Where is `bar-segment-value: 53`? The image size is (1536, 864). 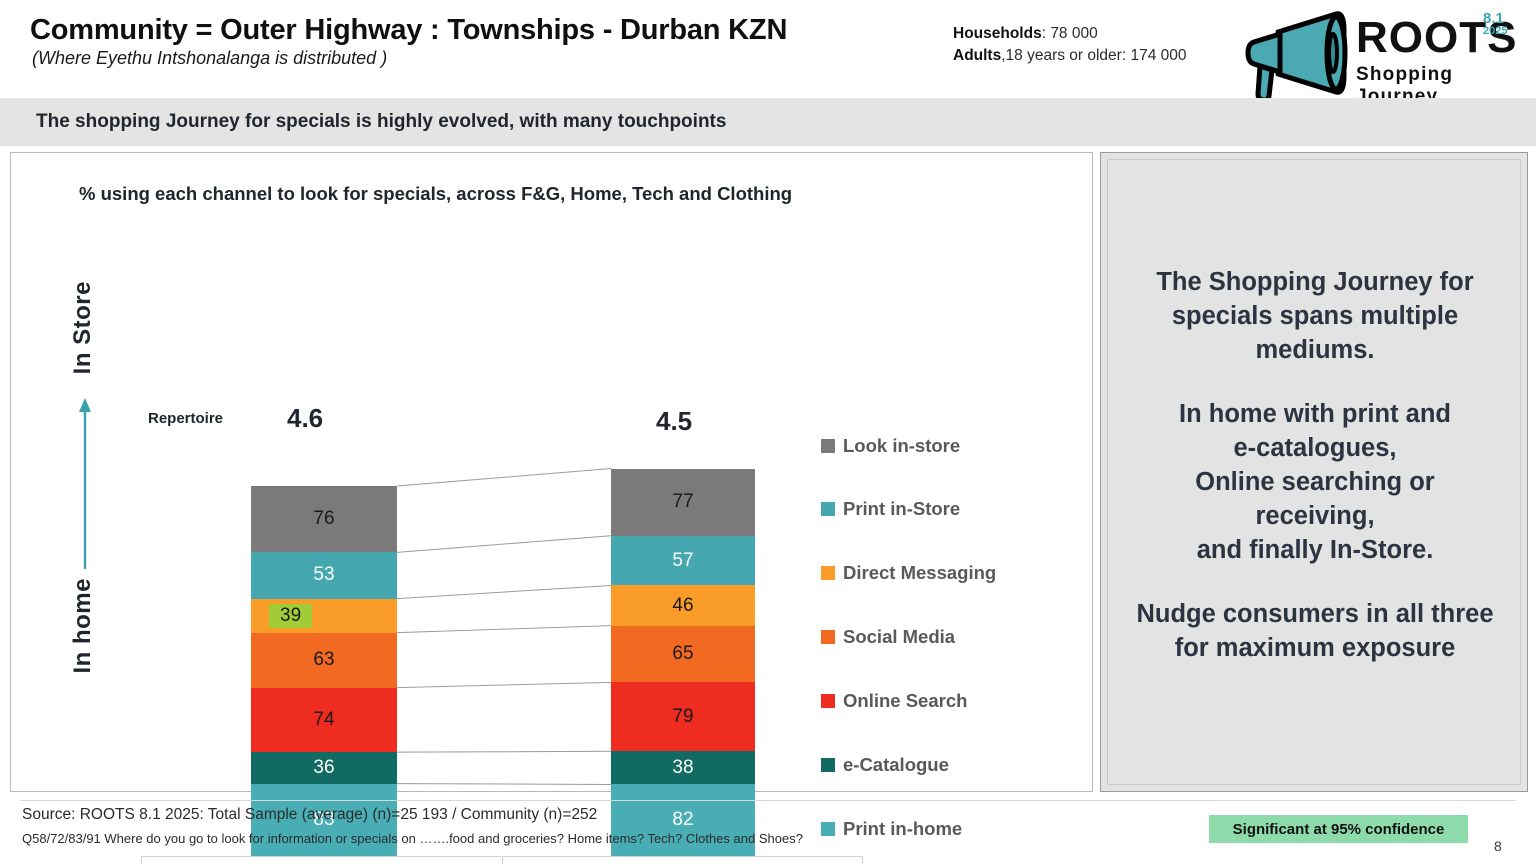 bar-segment-value: 53 is located at coordinates (324, 575).